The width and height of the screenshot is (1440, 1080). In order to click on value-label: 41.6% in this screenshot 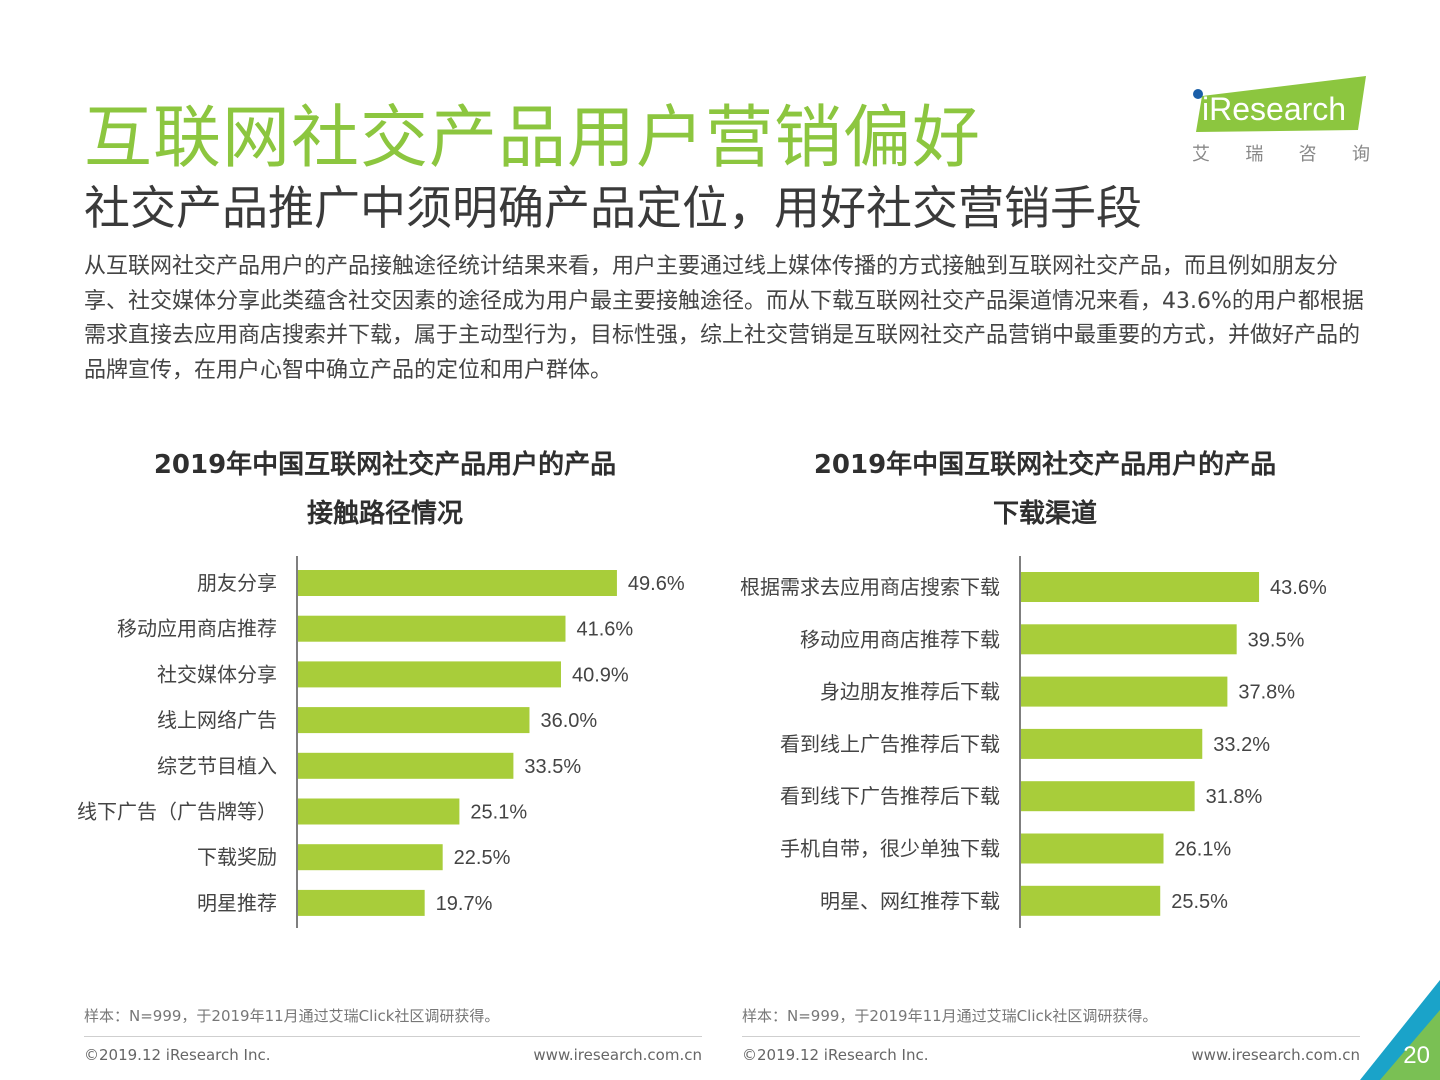, I will do `click(604, 630)`.